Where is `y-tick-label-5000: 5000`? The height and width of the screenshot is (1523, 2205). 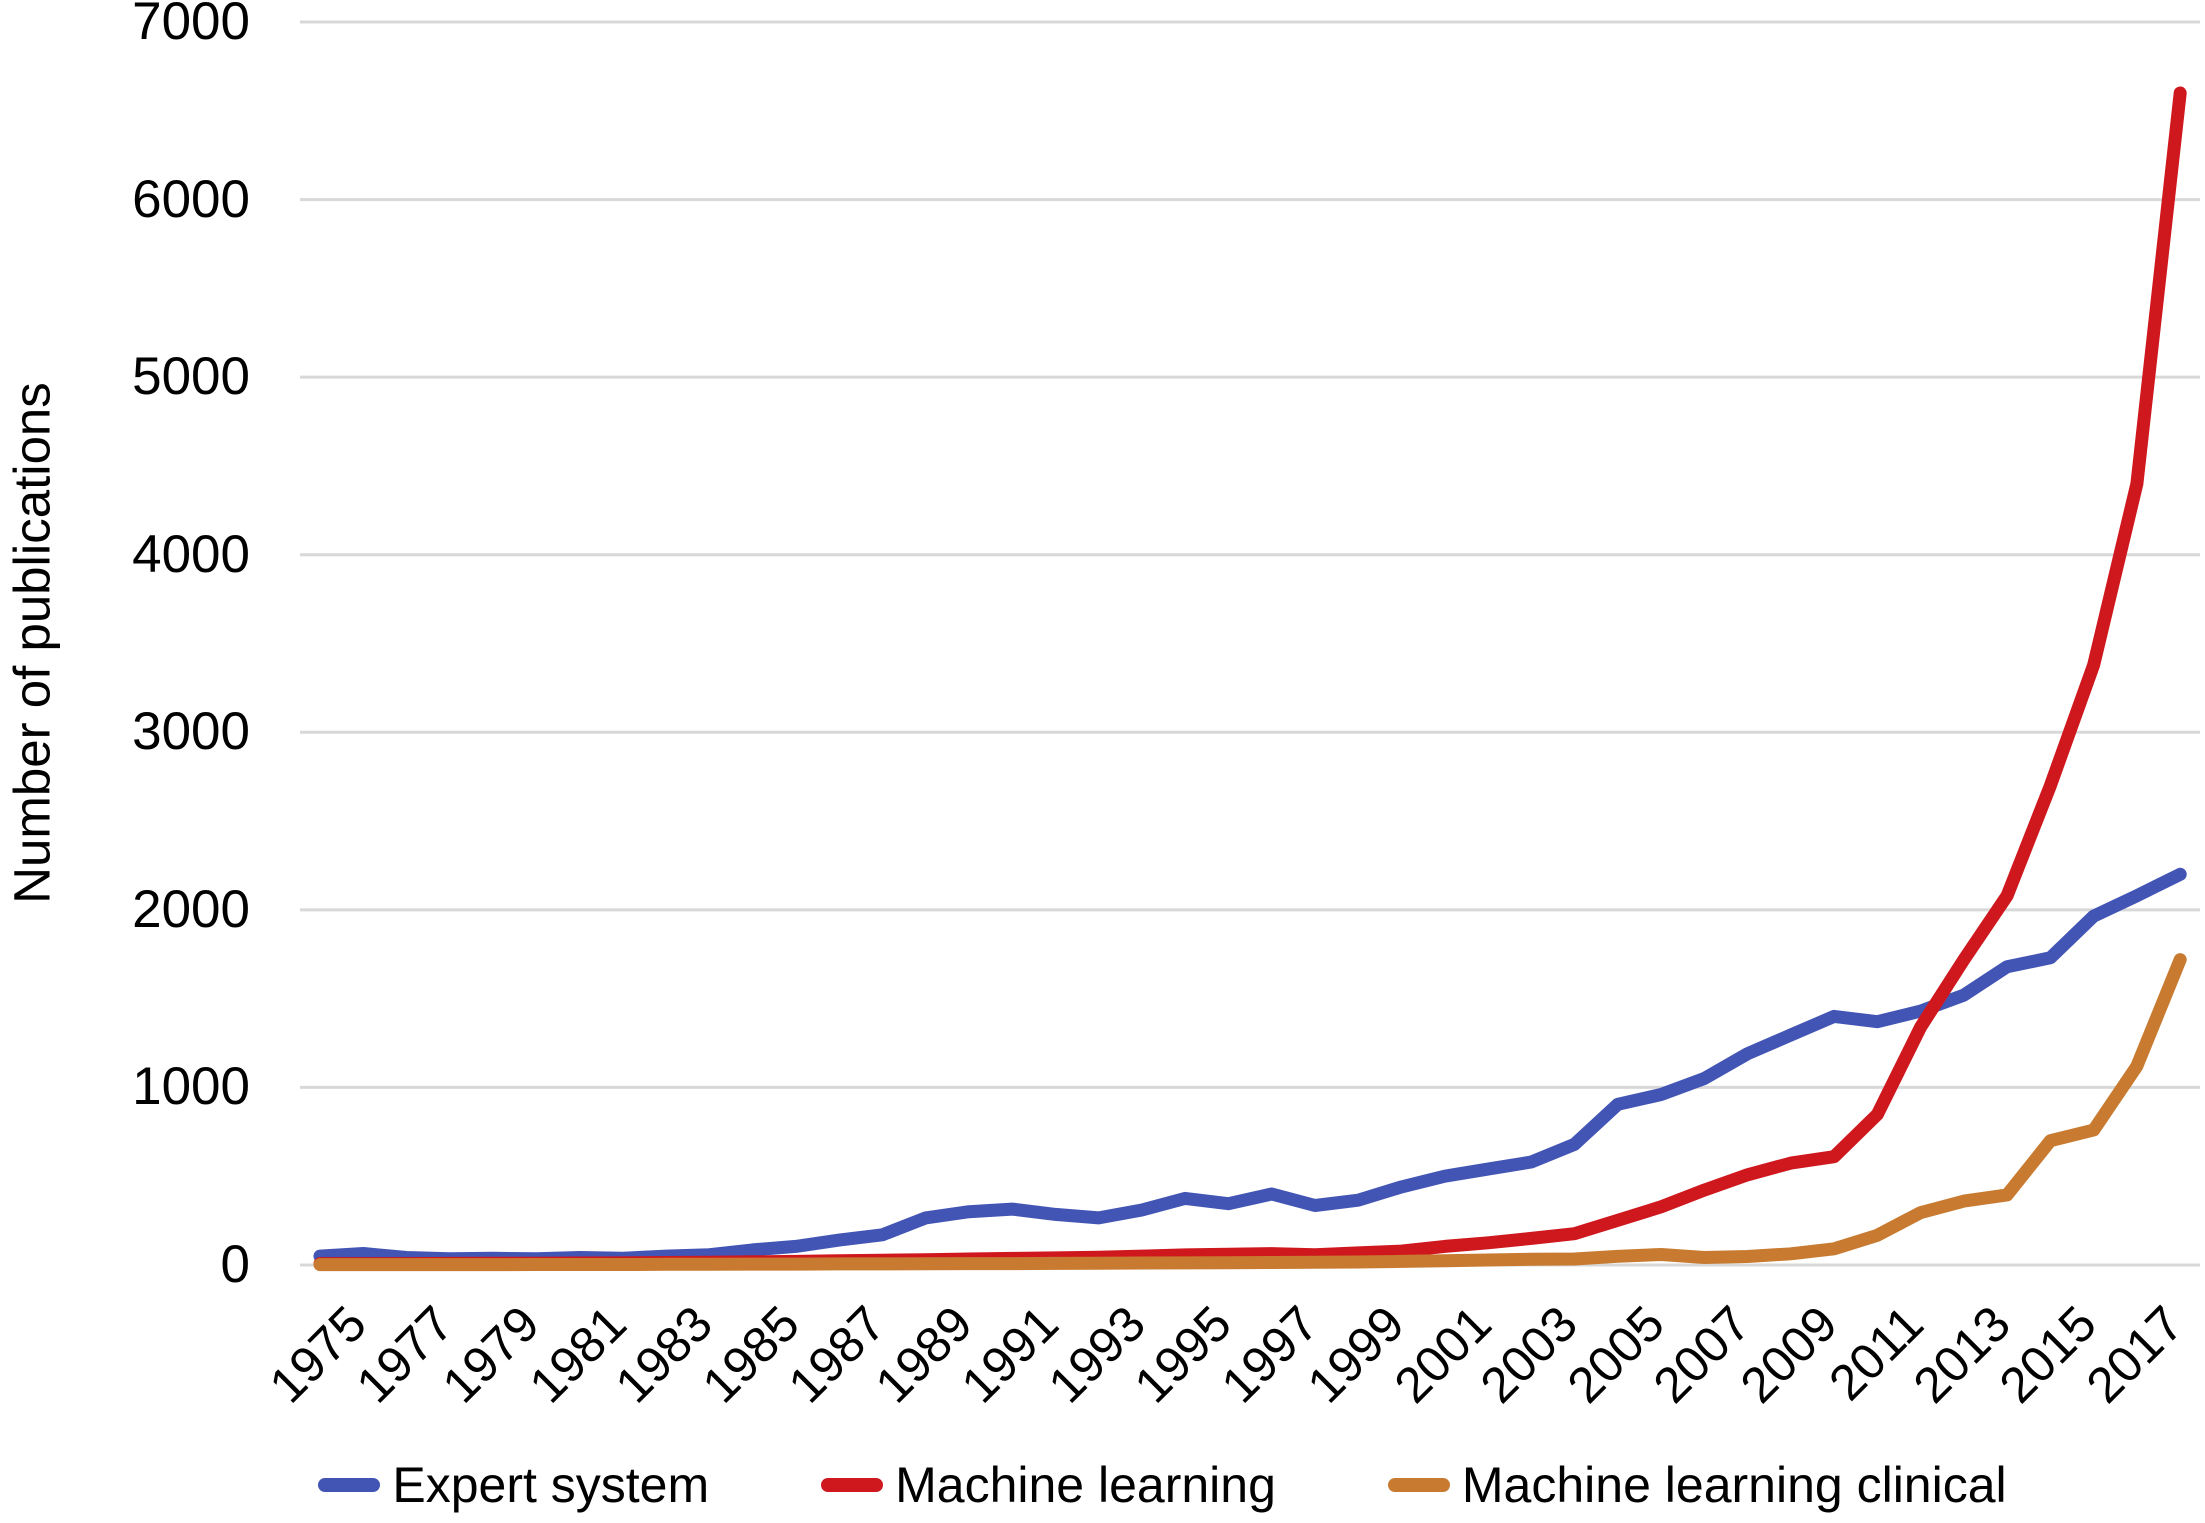
y-tick-label-5000: 5000 is located at coordinates (191, 377).